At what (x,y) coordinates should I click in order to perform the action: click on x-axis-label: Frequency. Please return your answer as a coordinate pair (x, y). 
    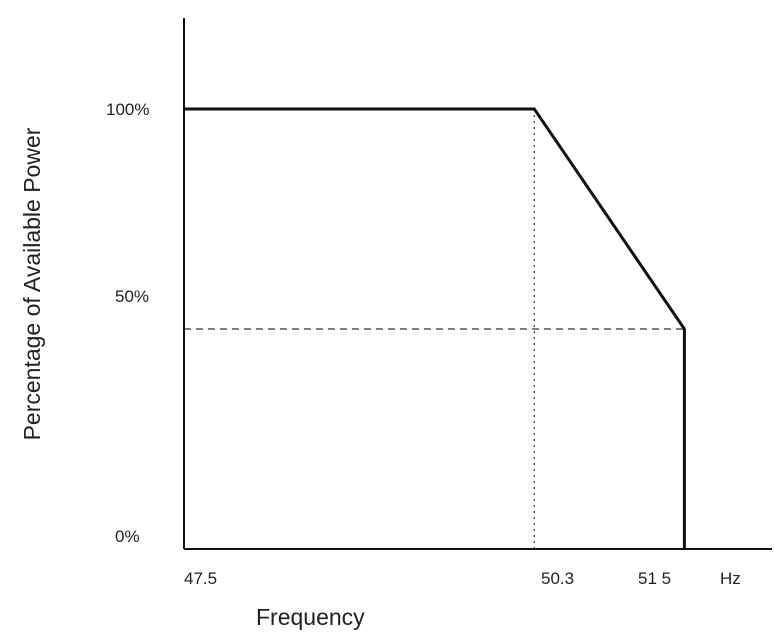
    Looking at the image, I should click on (310, 617).